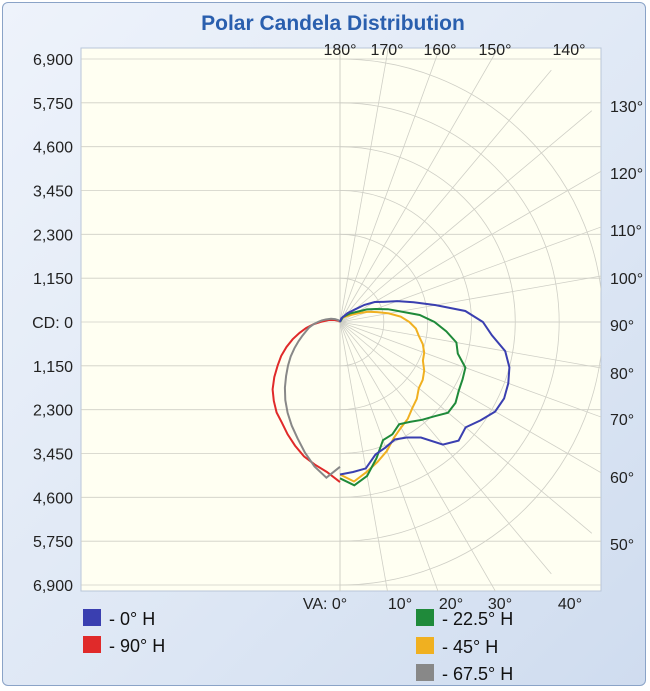 The image size is (650, 691). I want to click on chart-title: Polar Candela Distribution, so click(333, 23).